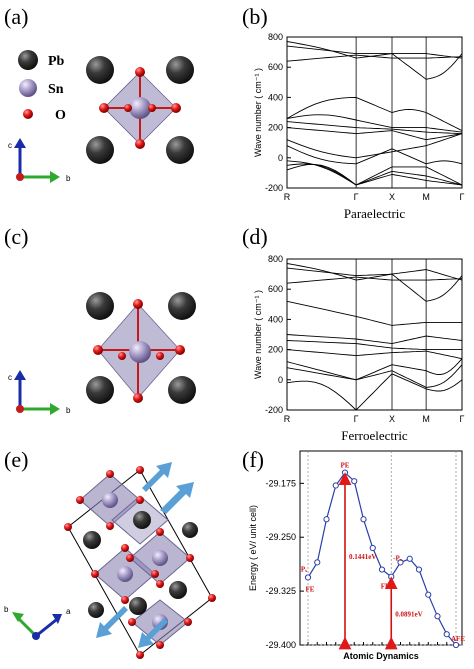  What do you see at coordinates (374, 435) in the screenshot?
I see `chart-title: Ferroelectric` at bounding box center [374, 435].